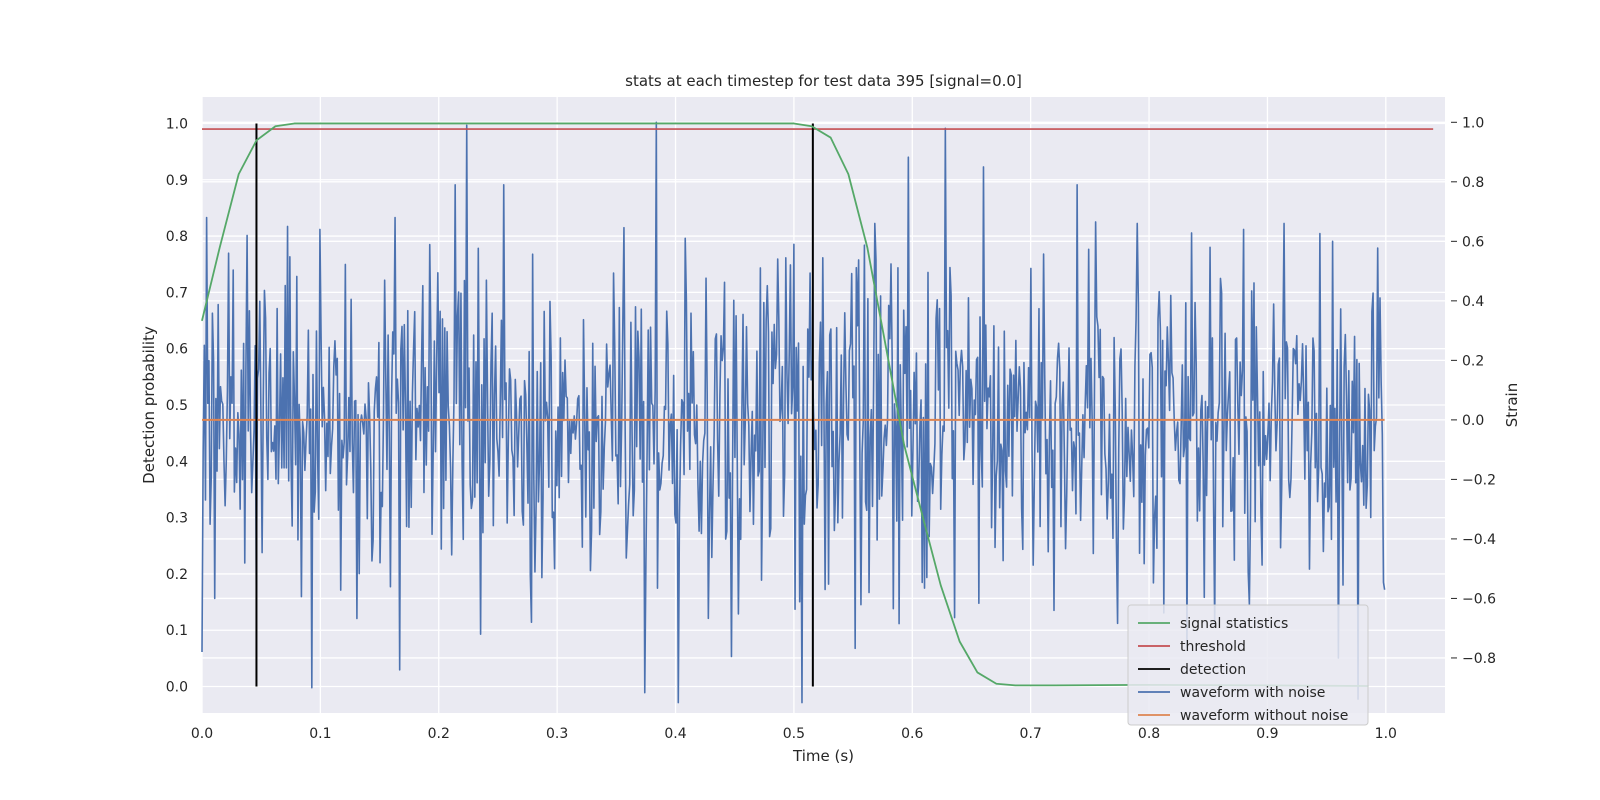  Describe the element at coordinates (1479, 480) in the screenshot. I see `y2-tick-label: −0.2` at that location.